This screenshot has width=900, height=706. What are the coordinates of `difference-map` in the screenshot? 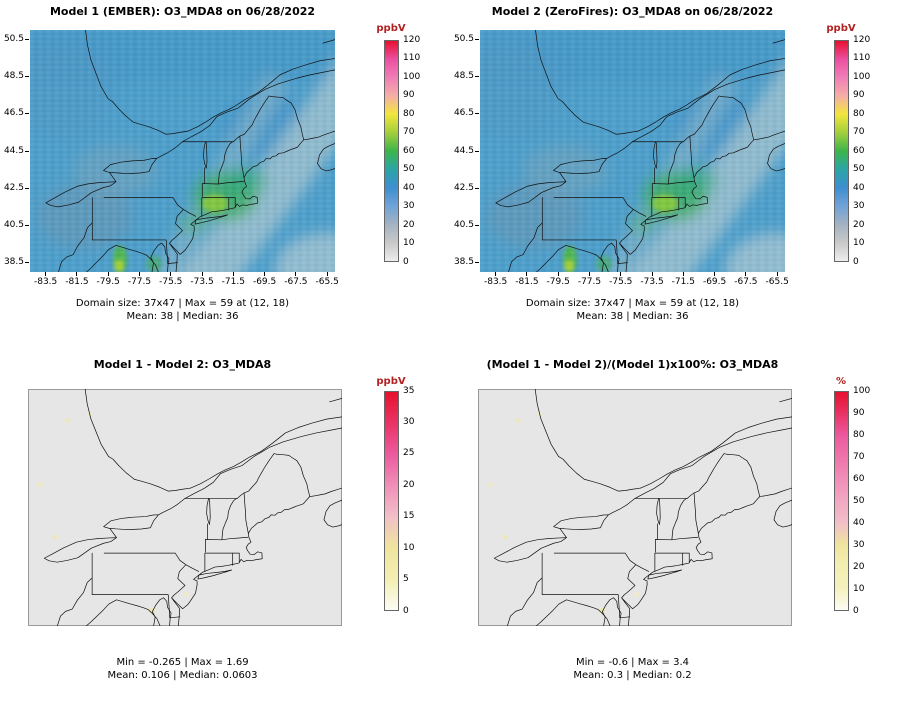 It's located at (185, 507).